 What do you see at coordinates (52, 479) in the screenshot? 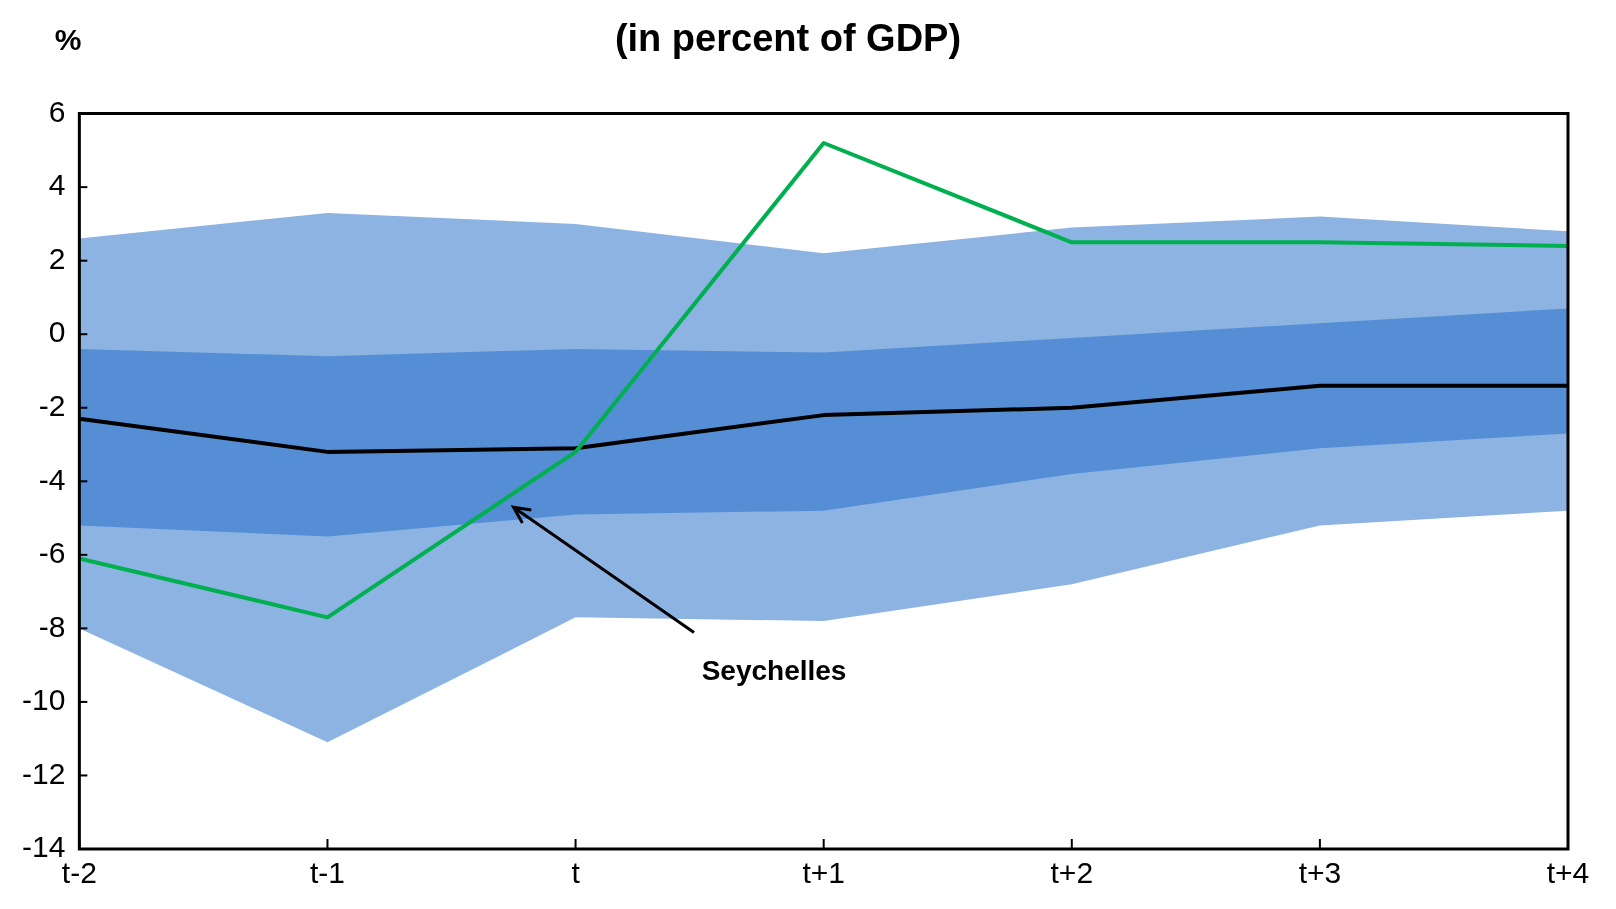
I see `y-tick-label: -4` at bounding box center [52, 479].